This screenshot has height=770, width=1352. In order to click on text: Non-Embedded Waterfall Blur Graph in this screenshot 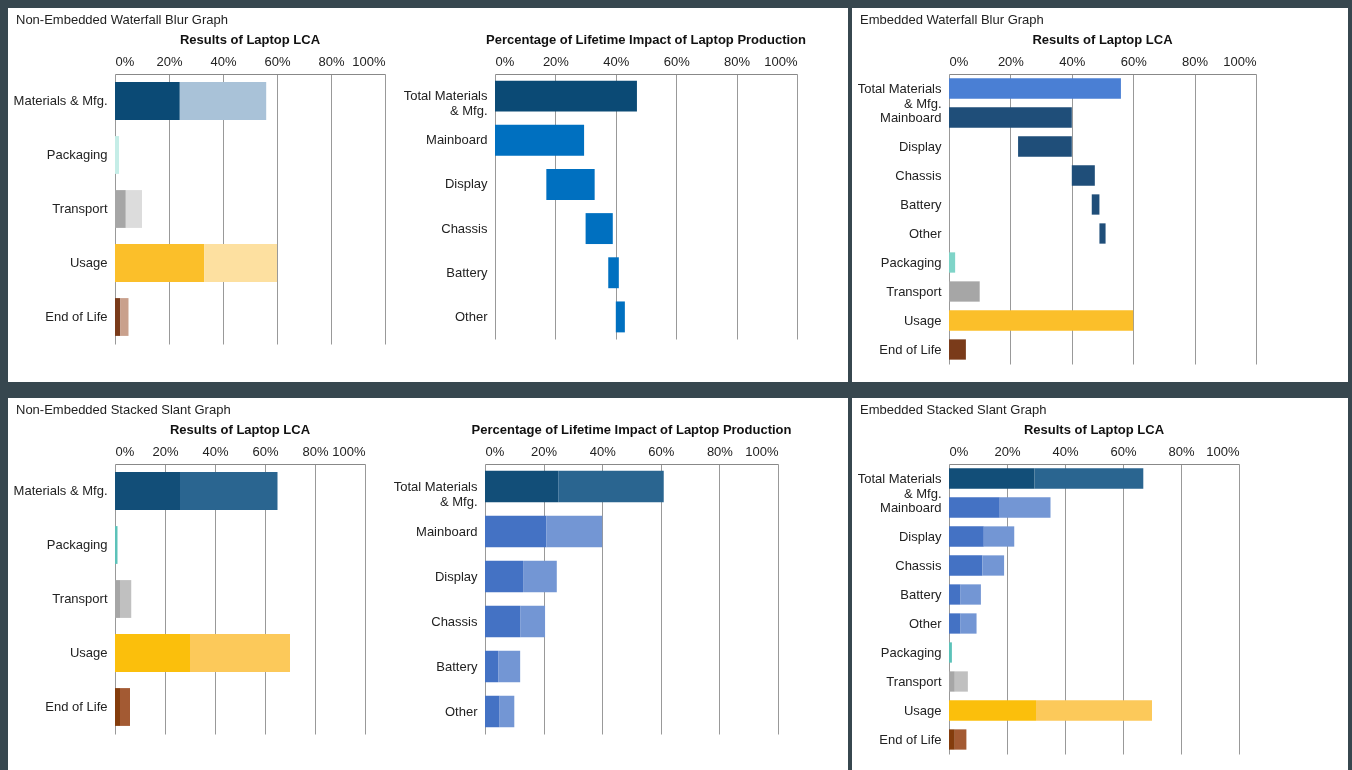, I will do `click(122, 19)`.